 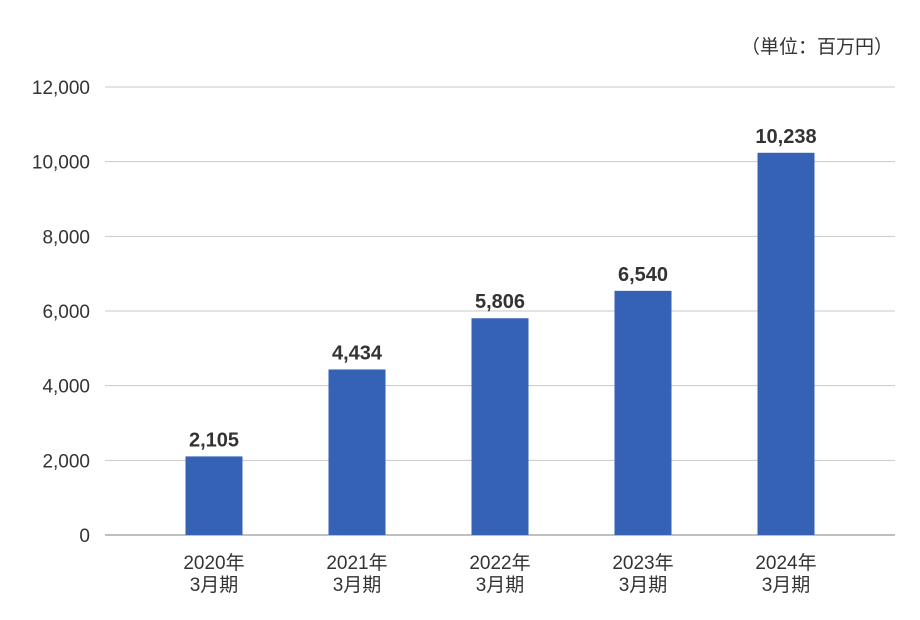 What do you see at coordinates (785, 137) in the screenshot?
I see `data-label: 10,238` at bounding box center [785, 137].